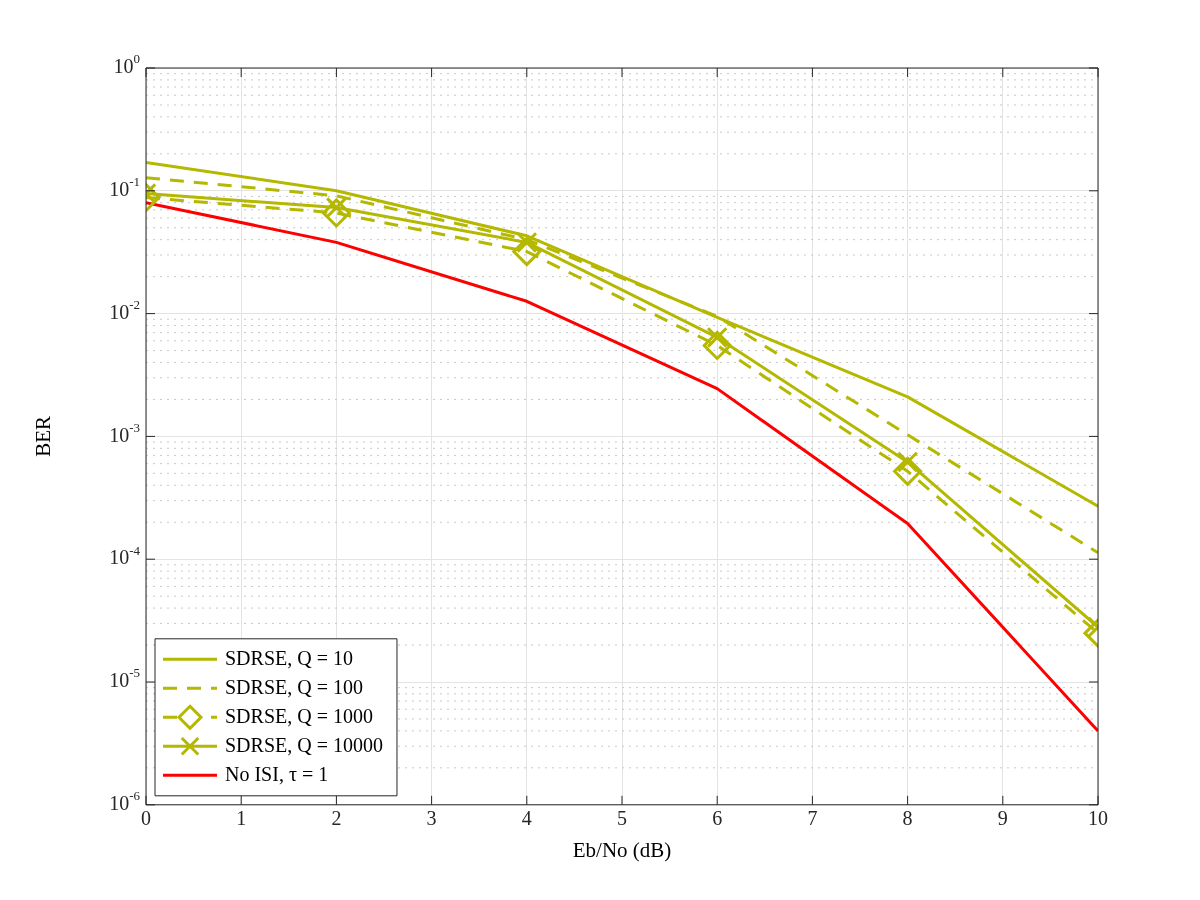 The height and width of the screenshot is (900, 1200). What do you see at coordinates (907, 818) in the screenshot?
I see `x-tick-label: 8` at bounding box center [907, 818].